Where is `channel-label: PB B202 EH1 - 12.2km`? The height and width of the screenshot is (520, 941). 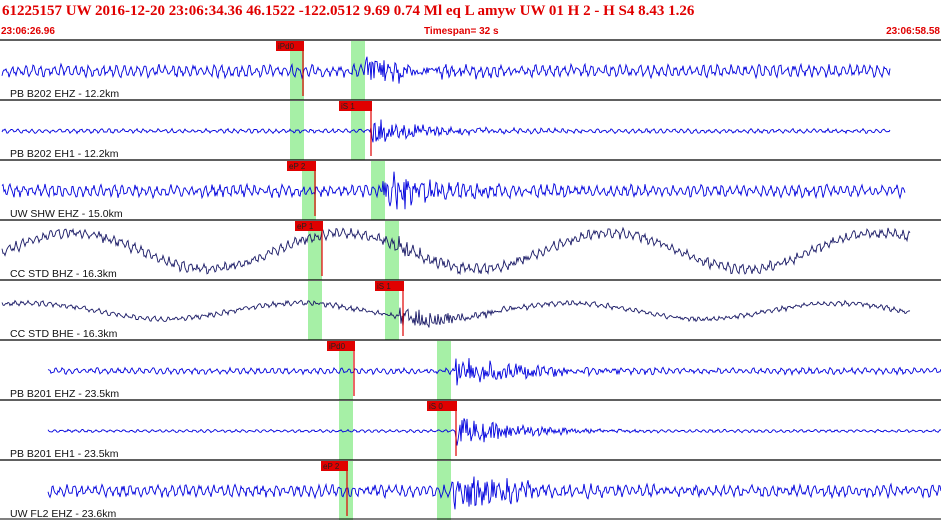
channel-label: PB B202 EH1 - 12.2km is located at coordinates (64, 154).